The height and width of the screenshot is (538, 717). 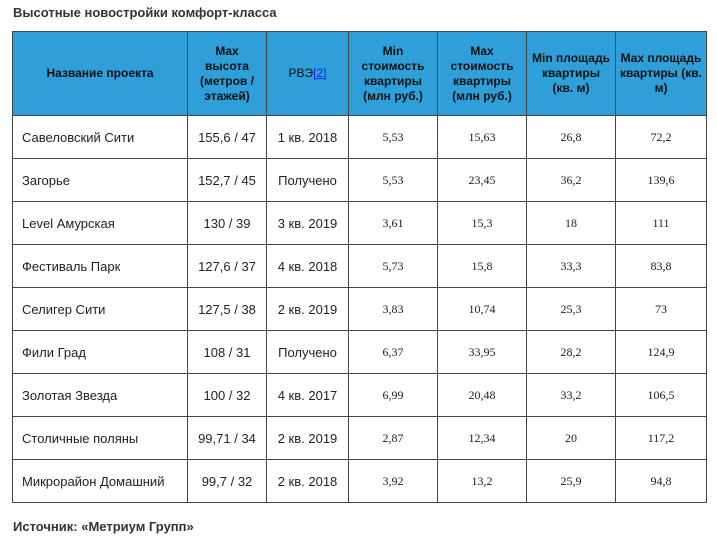 I want to click on cell-max-cost: 20,48, so click(x=482, y=395).